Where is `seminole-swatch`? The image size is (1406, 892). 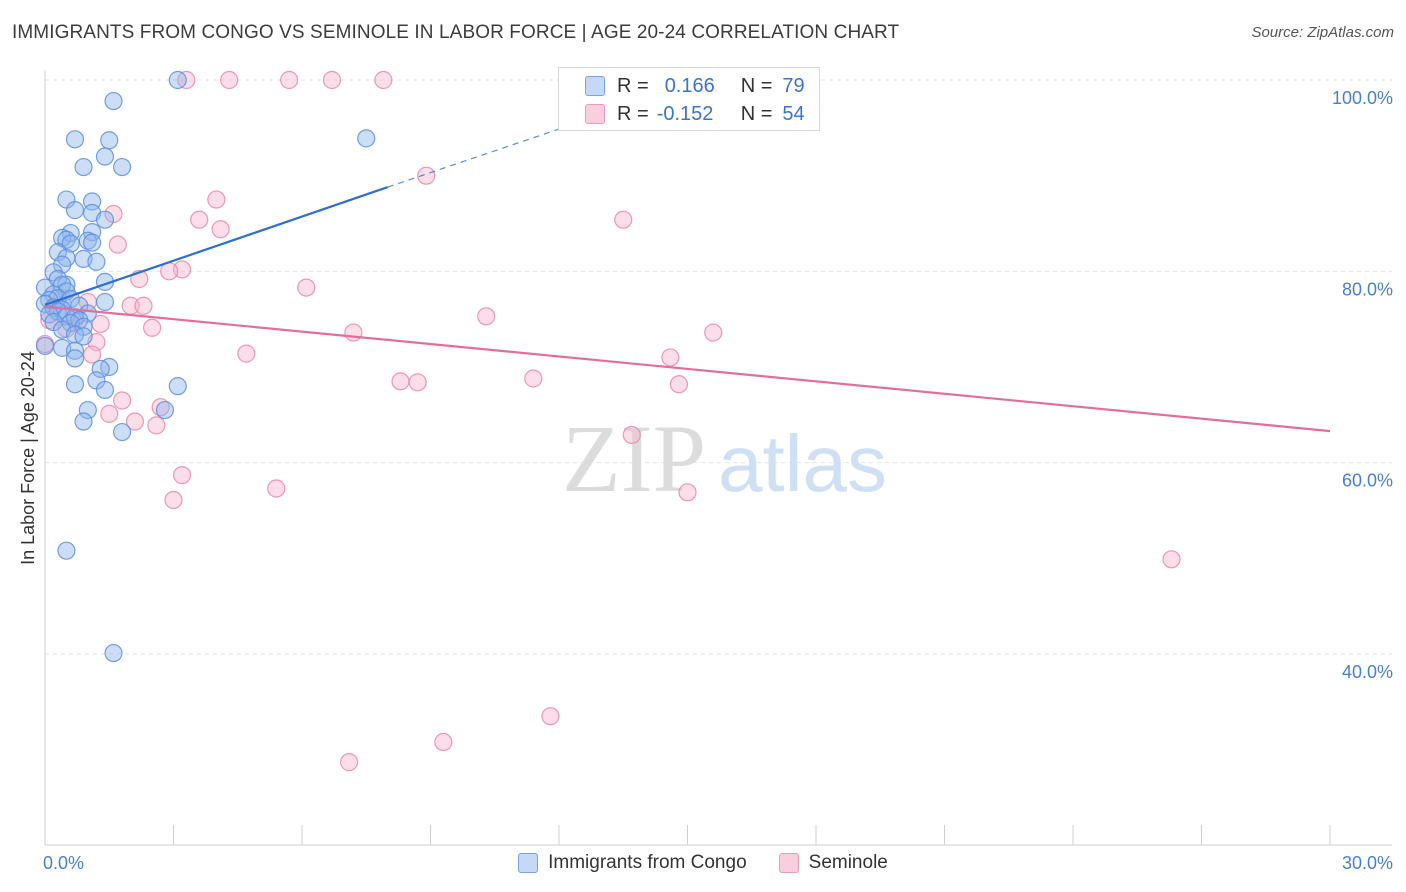
seminole-swatch is located at coordinates (595, 114).